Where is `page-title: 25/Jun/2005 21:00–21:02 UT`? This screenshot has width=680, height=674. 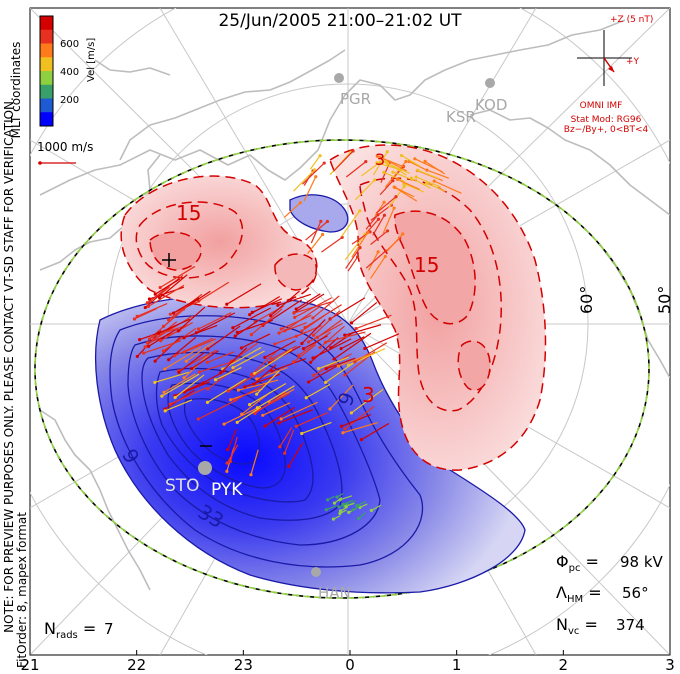 page-title: 25/Jun/2005 21:00–21:02 UT is located at coordinates (340, 21).